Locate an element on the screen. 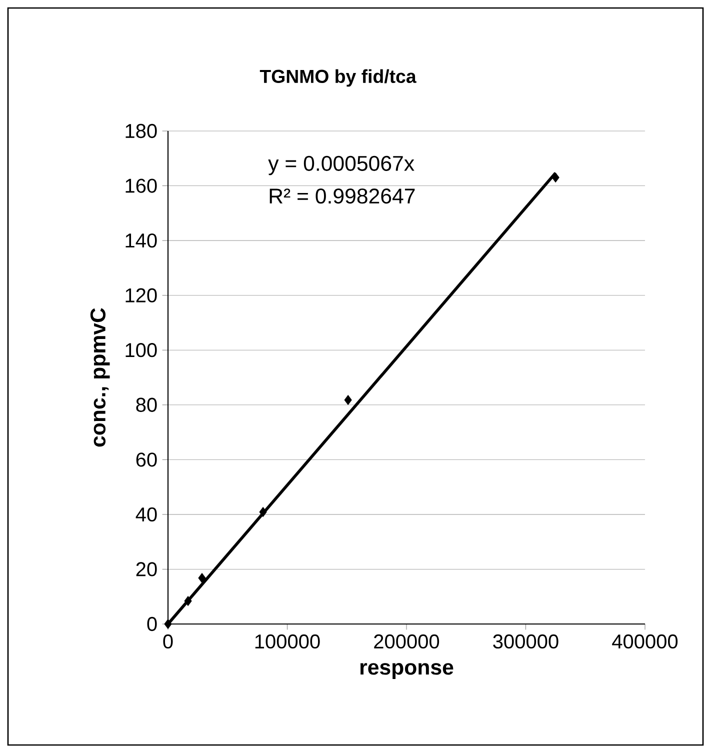 This screenshot has width=711, height=755. y-tick-label: 100 is located at coordinates (141, 350).